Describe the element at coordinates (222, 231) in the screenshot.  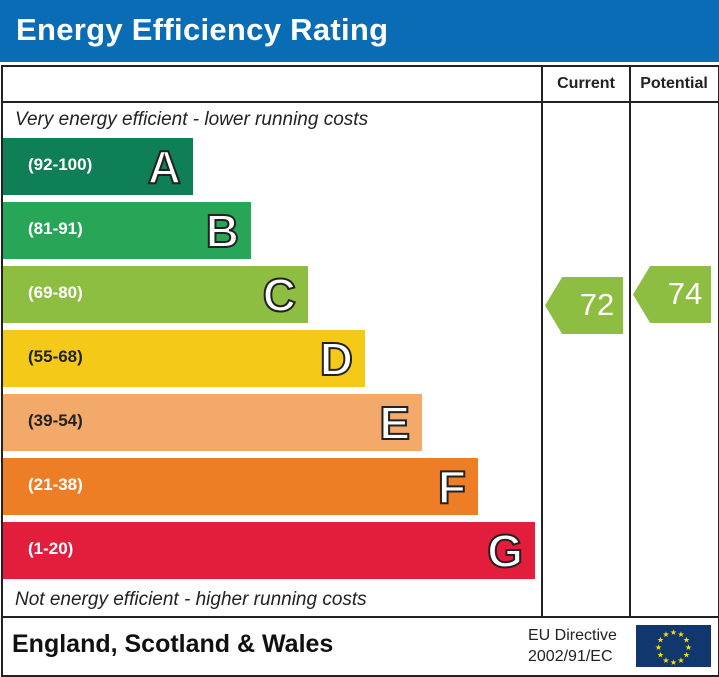
I see `rating-letter: B` at that location.